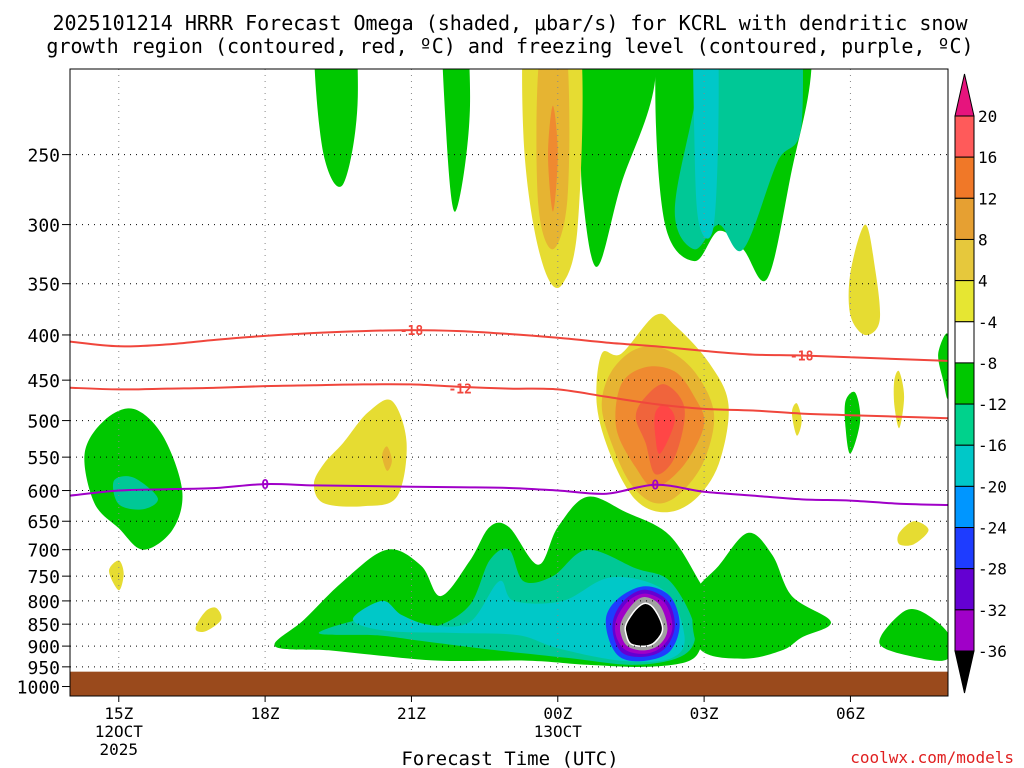 The height and width of the screenshot is (768, 1024). What do you see at coordinates (43, 336) in the screenshot?
I see `y-tick-label-400: 400` at bounding box center [43, 336].